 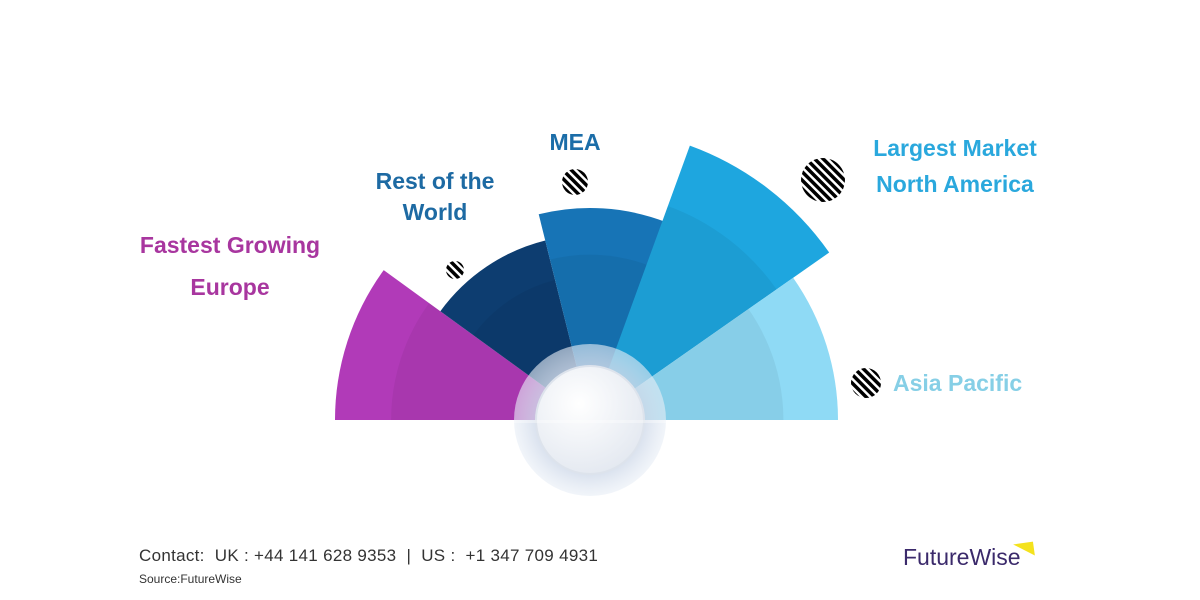 I want to click on north-america-tag: Largest Market, so click(x=955, y=148).